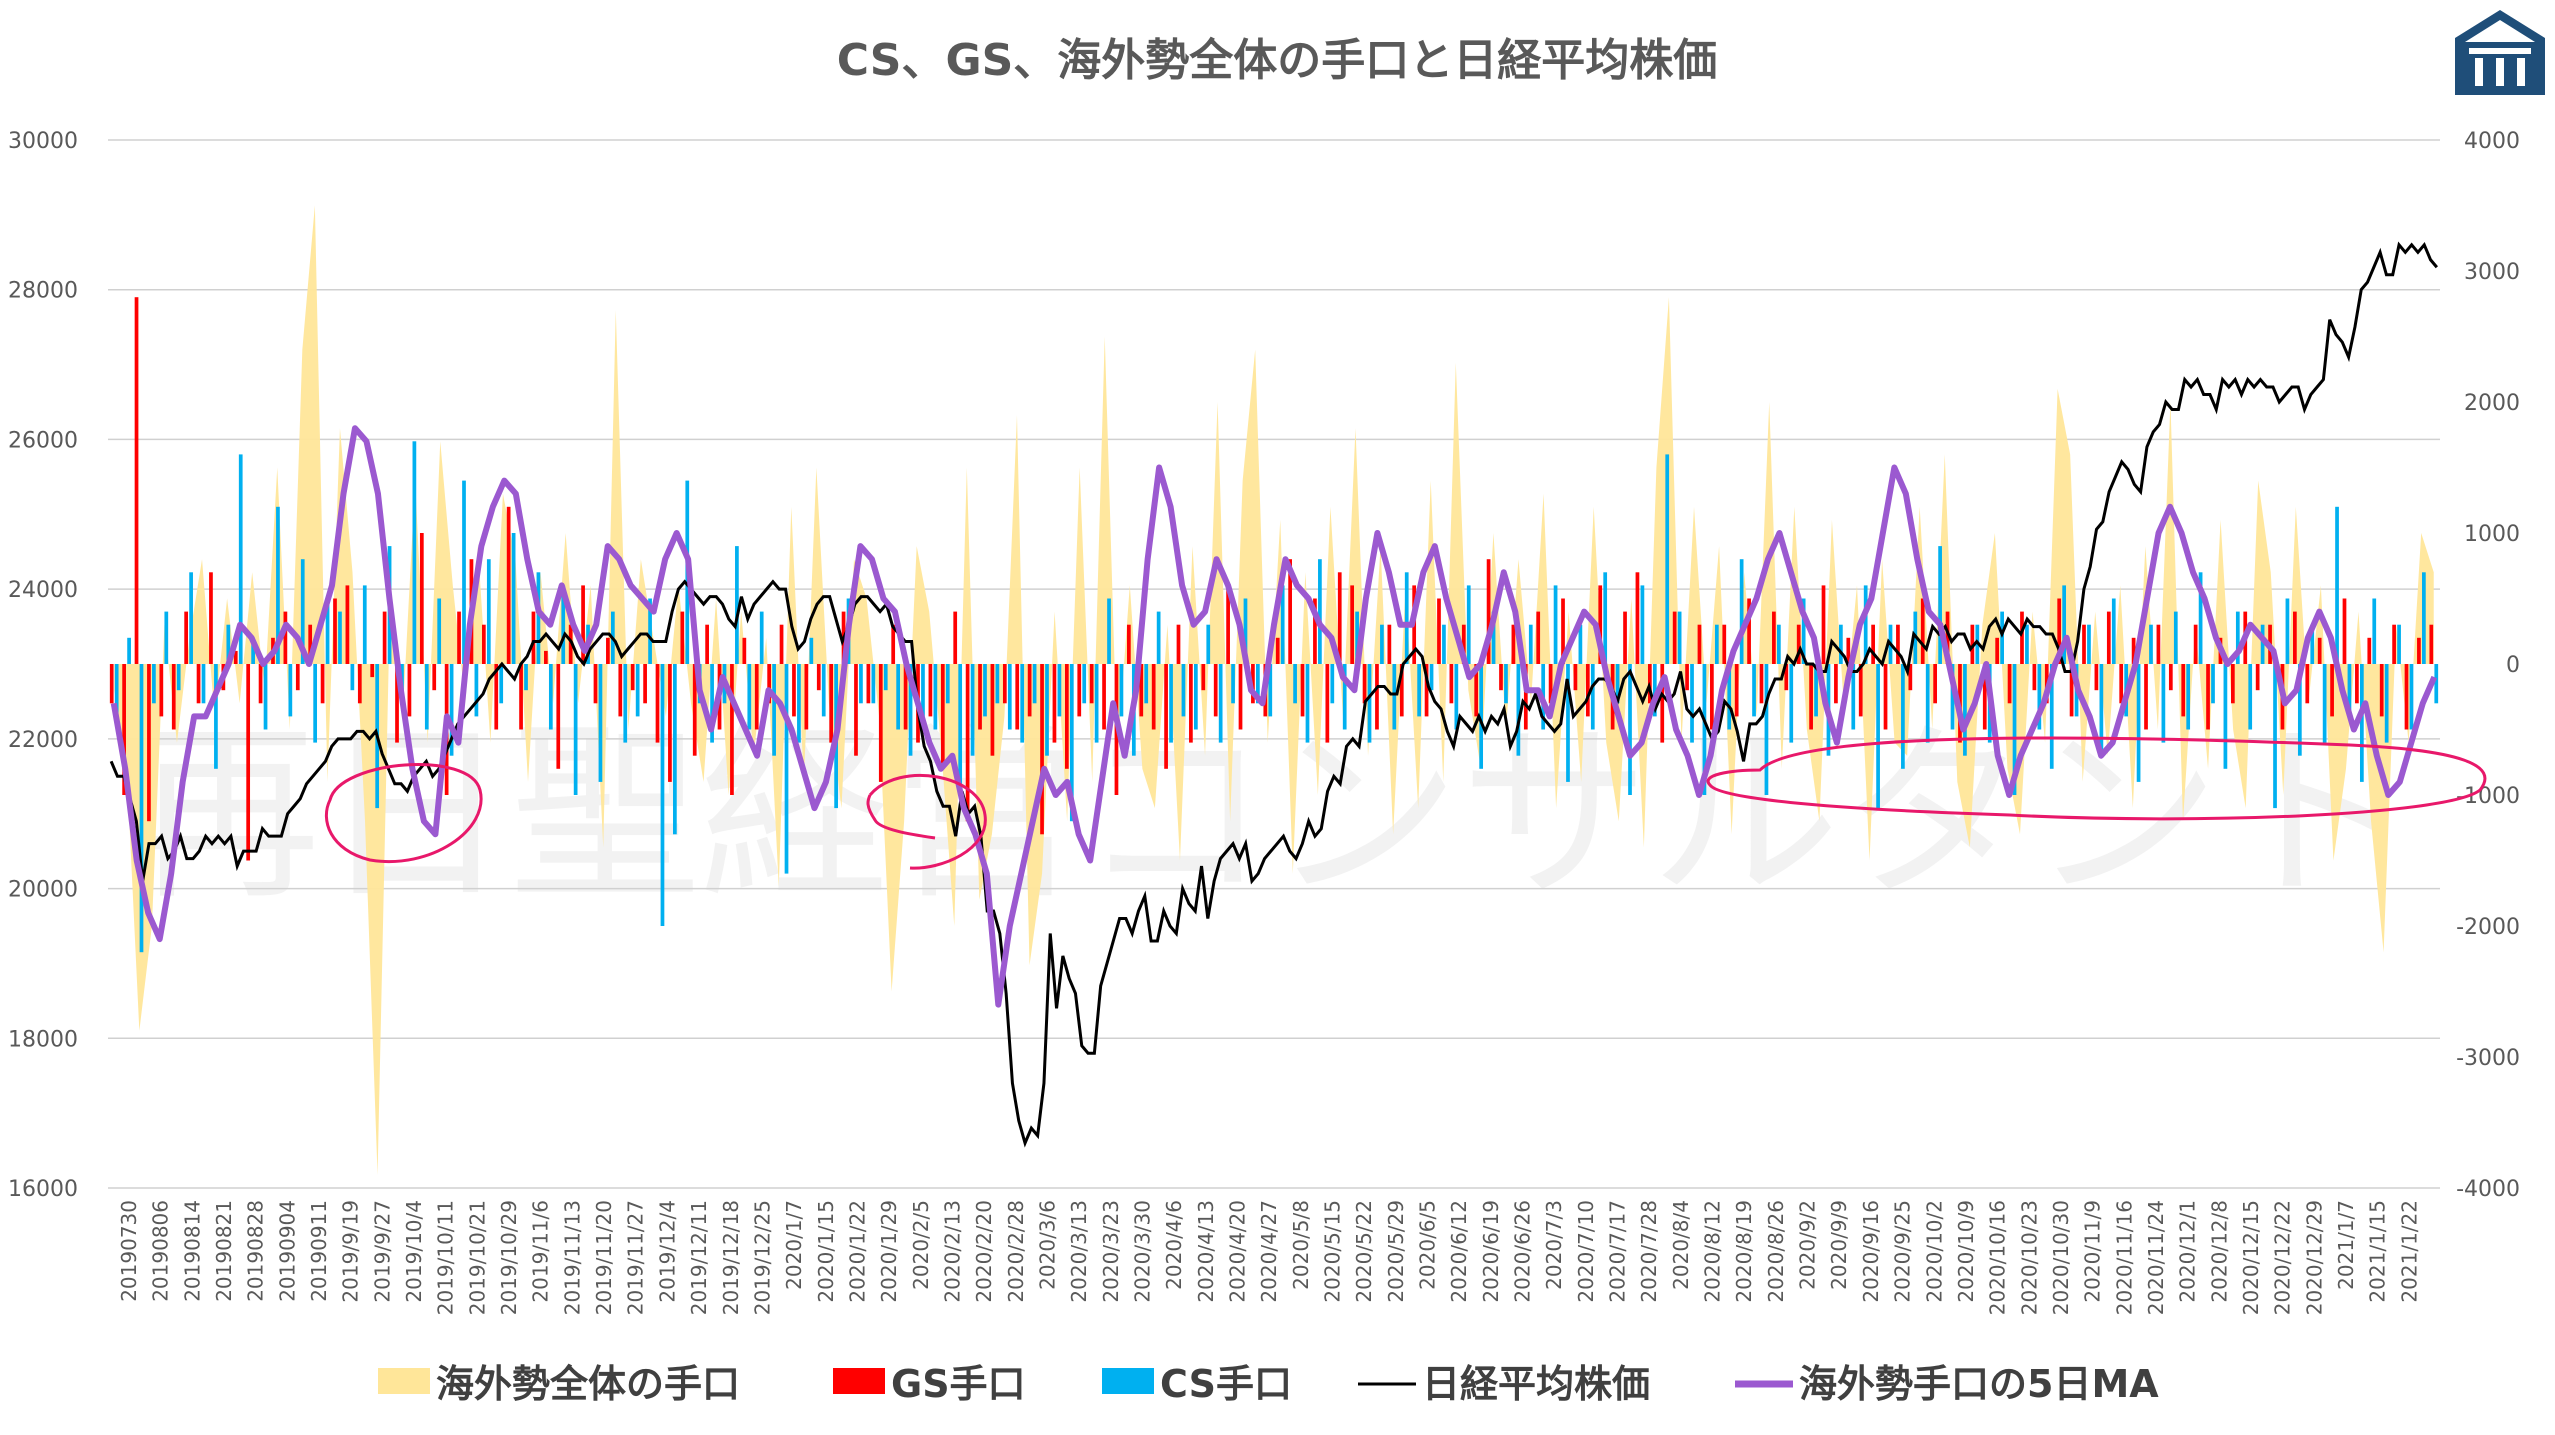 Image resolution: width=2555 pixels, height=1435 pixels. I want to click on x-tick-label: 2020/12/8, so click(2219, 1251).